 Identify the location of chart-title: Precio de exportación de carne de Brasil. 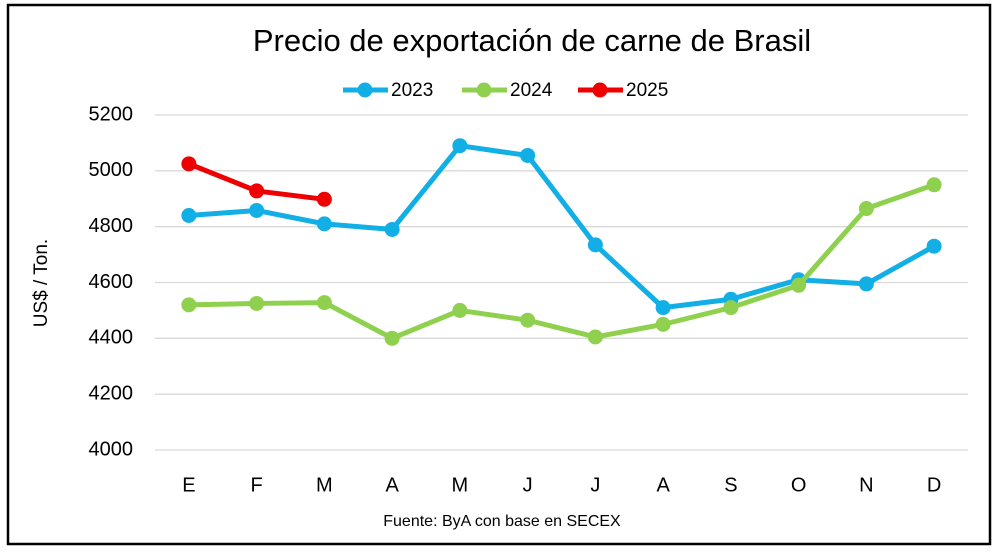
(532, 40).